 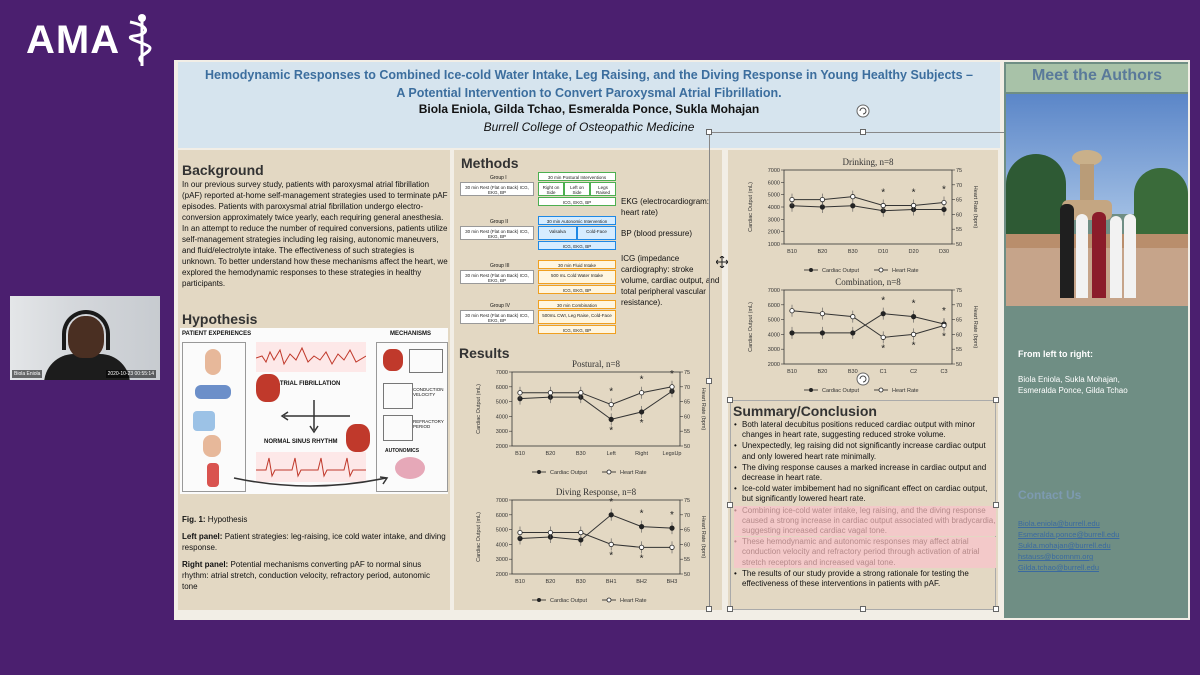 I want to click on email-link: Esmeralda.ponce@burrell.edu, so click(x=1069, y=534).